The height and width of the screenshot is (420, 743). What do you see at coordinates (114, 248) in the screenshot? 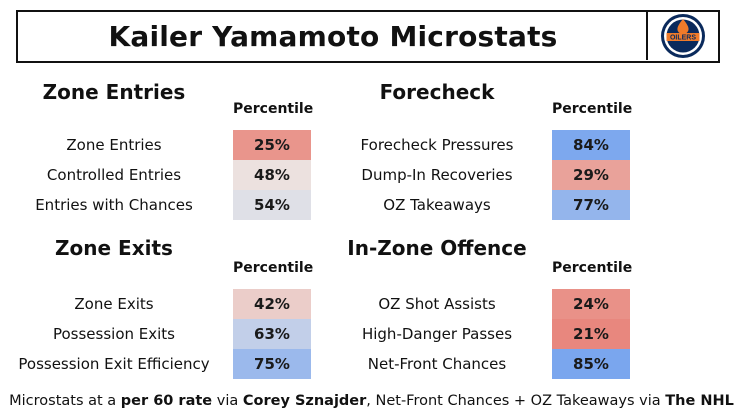
I see `section-title: Zone Exits` at bounding box center [114, 248].